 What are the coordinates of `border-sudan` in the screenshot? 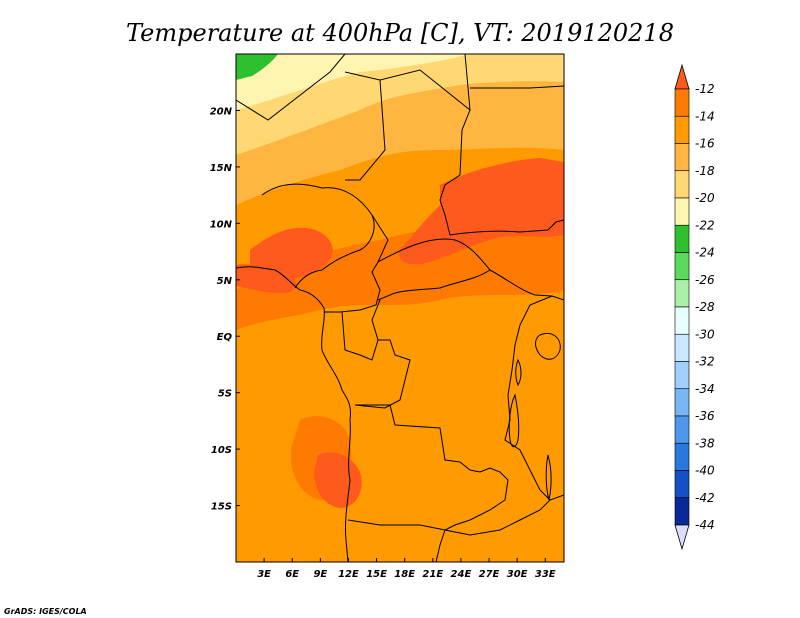 It's located at (506, 227).